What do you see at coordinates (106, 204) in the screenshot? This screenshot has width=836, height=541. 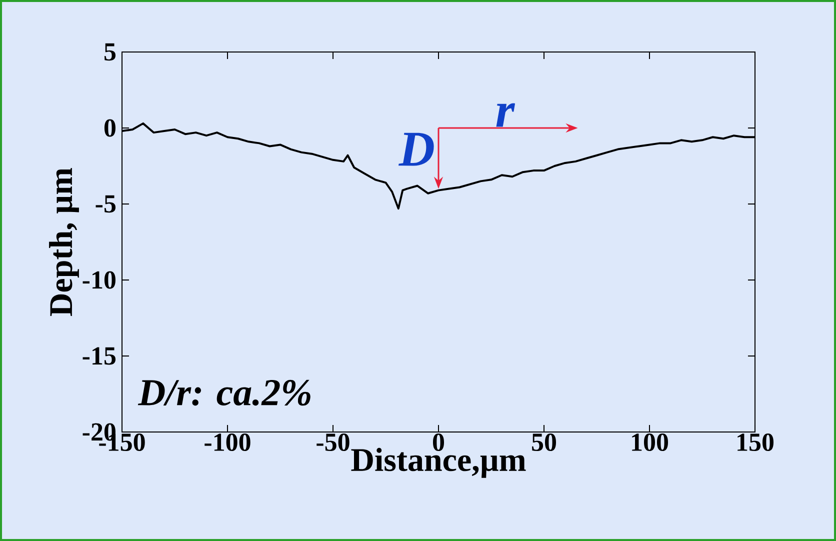 I see `y-tick-label: -5` at bounding box center [106, 204].